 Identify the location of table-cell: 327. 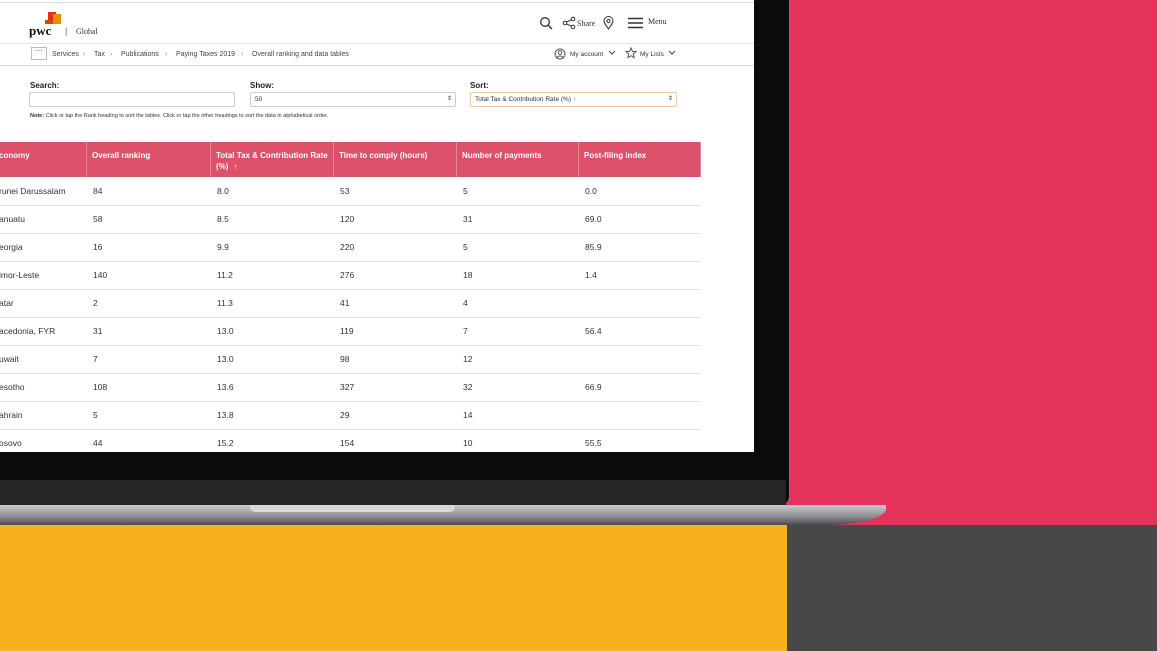
(347, 387).